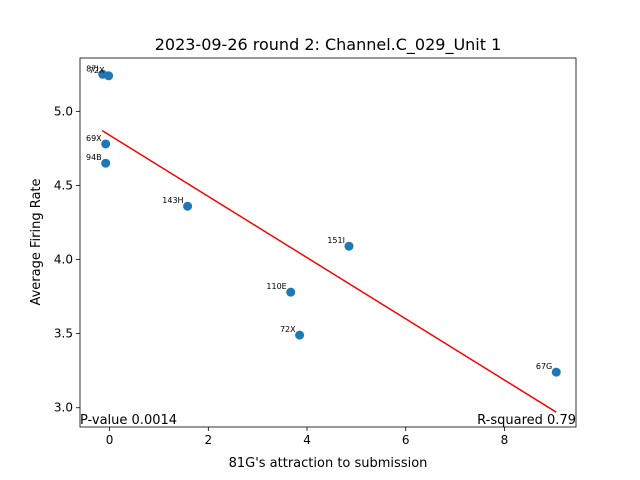 The image size is (640, 480). I want to click on point-label: 67G, so click(544, 366).